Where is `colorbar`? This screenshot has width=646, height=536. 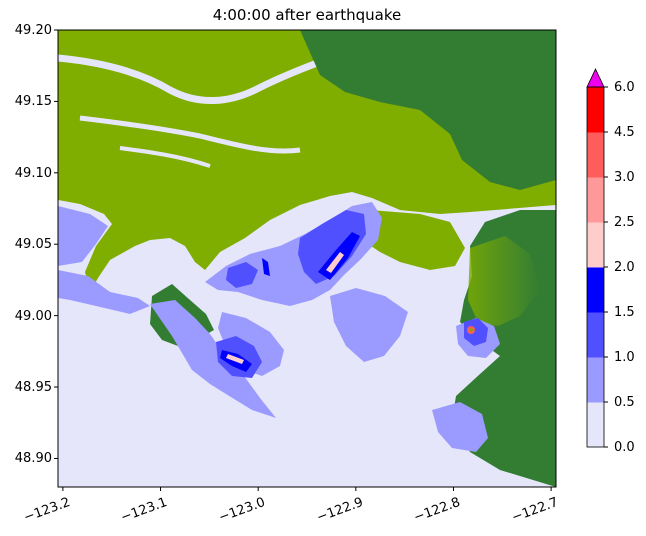 colorbar is located at coordinates (597, 258).